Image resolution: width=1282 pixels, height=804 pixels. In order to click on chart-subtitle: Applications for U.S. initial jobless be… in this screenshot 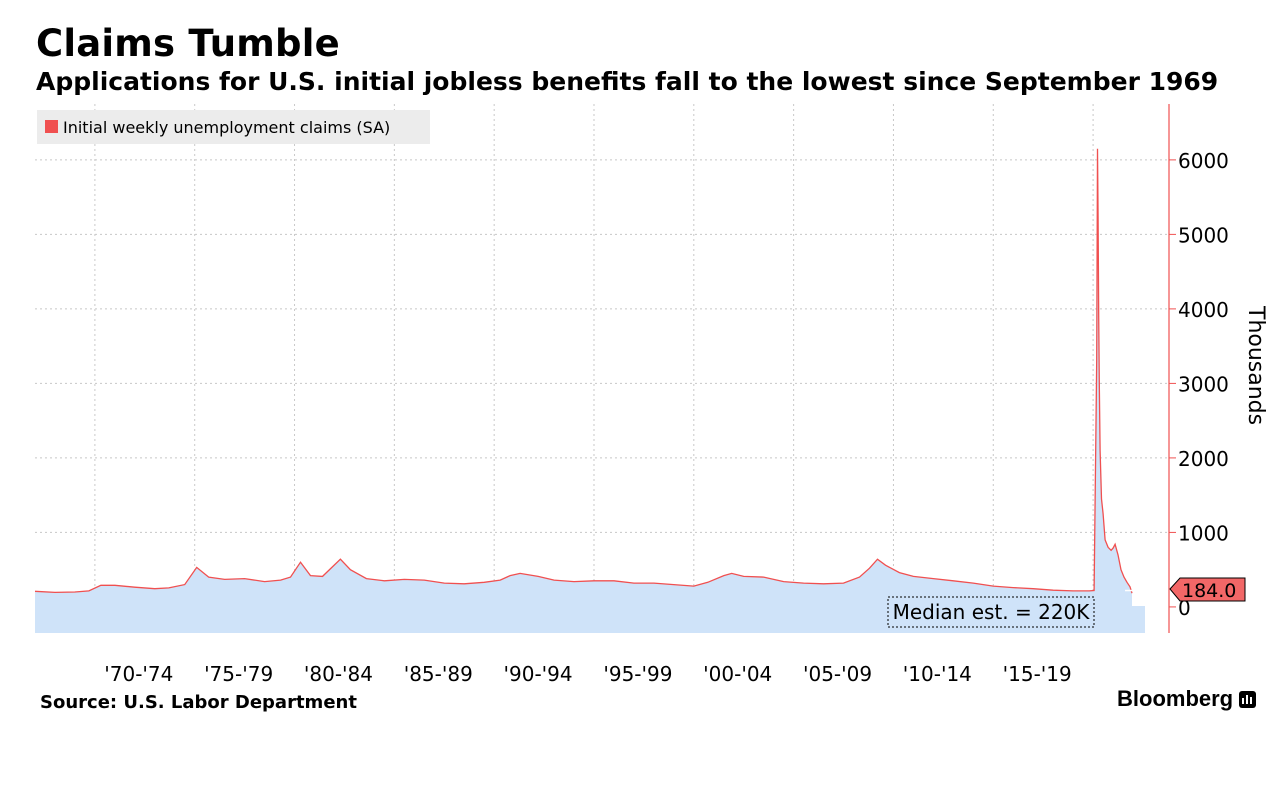, I will do `click(627, 81)`.